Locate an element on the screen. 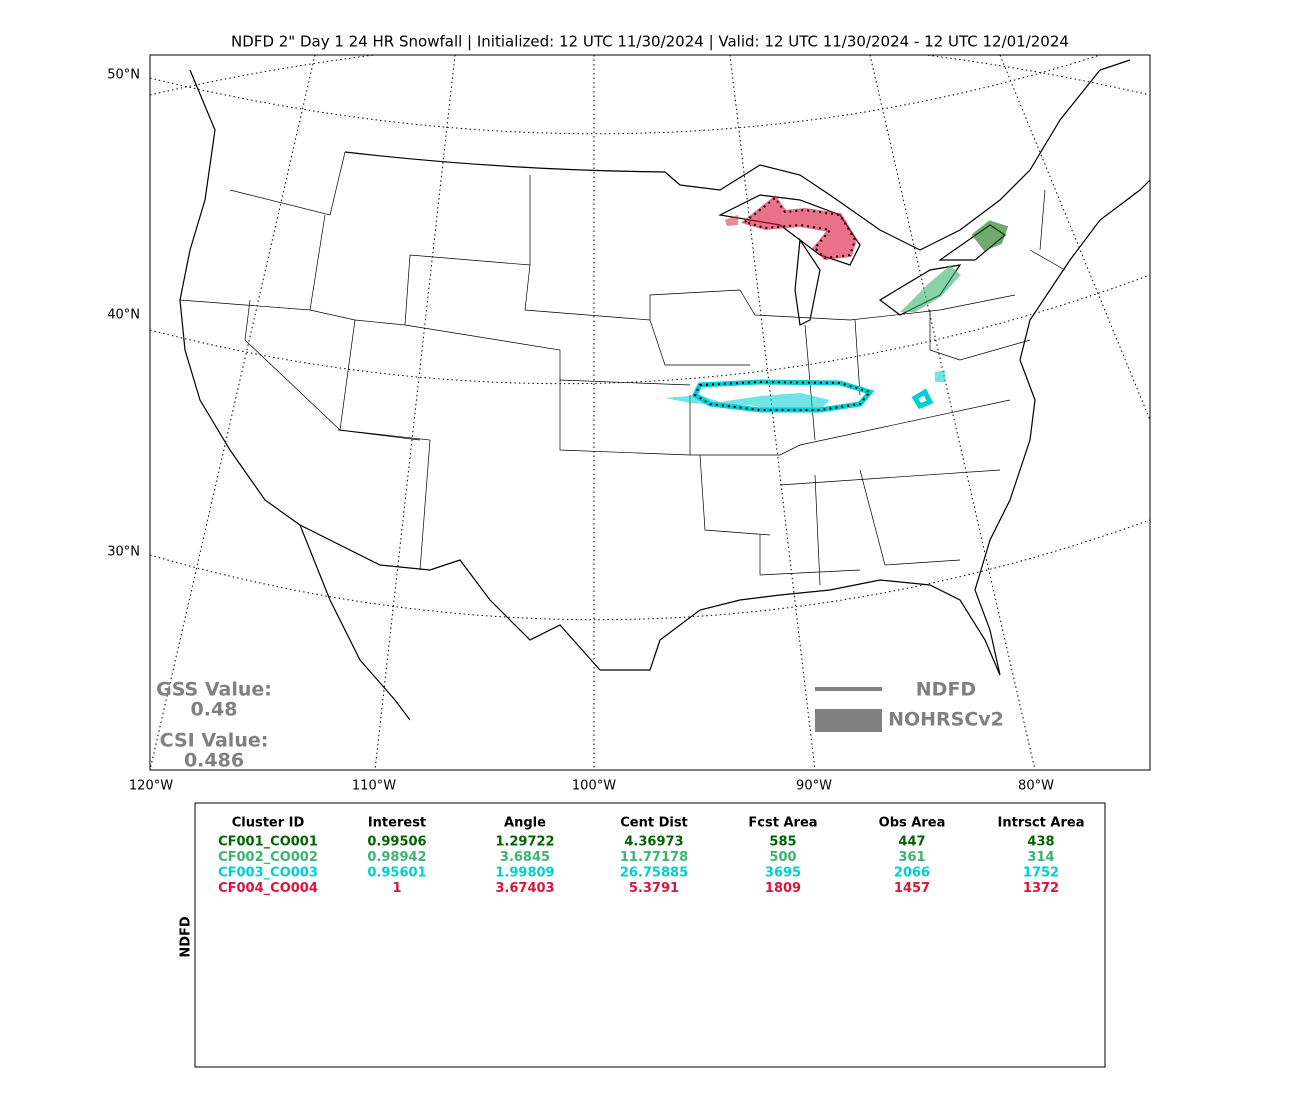 Image resolution: width=1300 pixels, height=1104 pixels. table-header: Interest is located at coordinates (397, 823).